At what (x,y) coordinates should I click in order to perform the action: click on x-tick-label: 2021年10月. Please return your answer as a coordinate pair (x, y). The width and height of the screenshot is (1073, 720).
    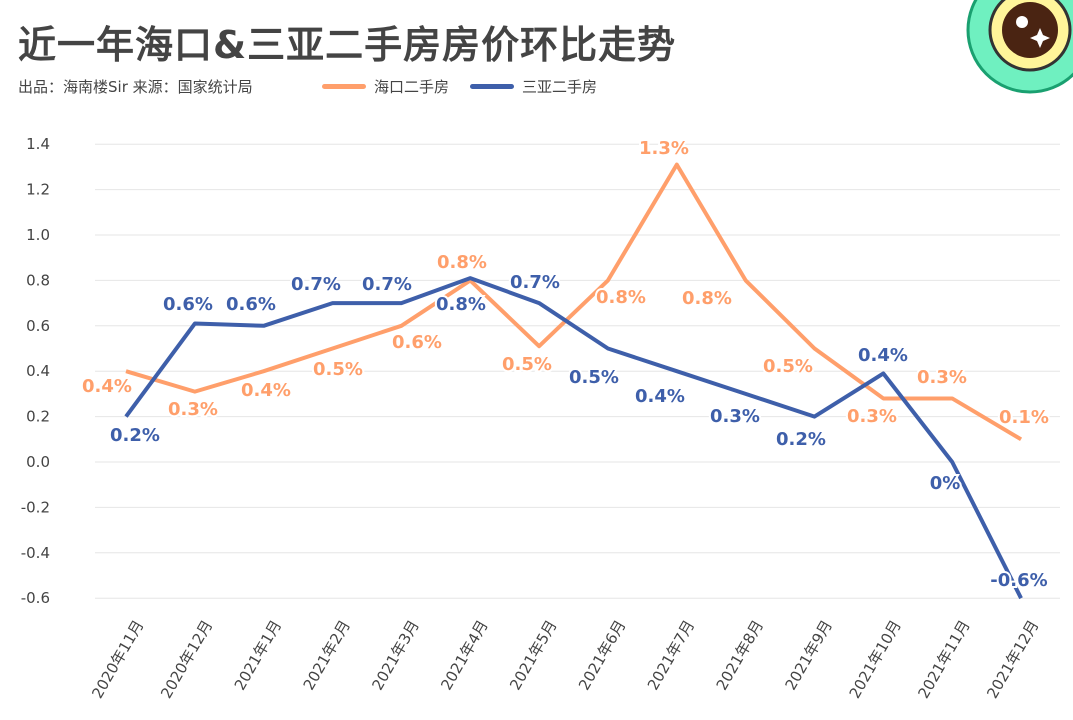
    Looking at the image, I should click on (875, 659).